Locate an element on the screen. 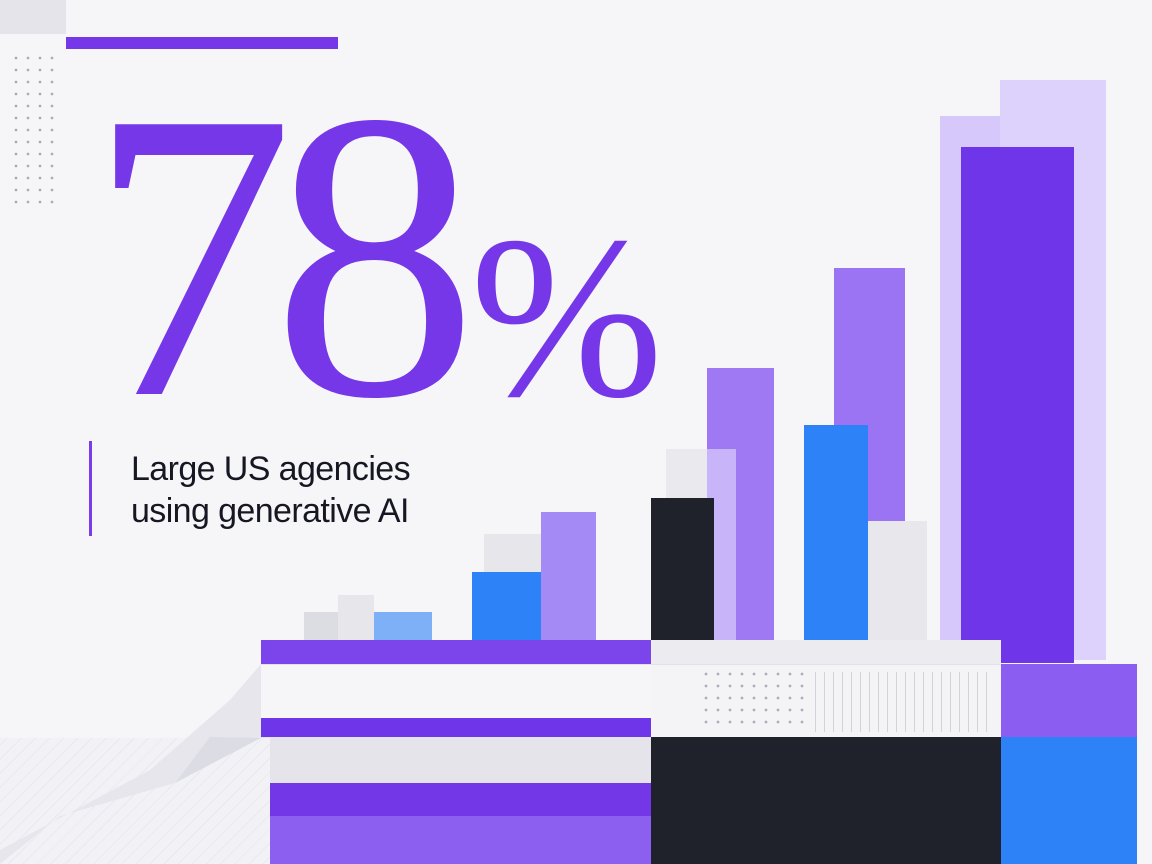 Image resolution: width=1152 pixels, height=864 pixels. accent-rule is located at coordinates (202, 43).